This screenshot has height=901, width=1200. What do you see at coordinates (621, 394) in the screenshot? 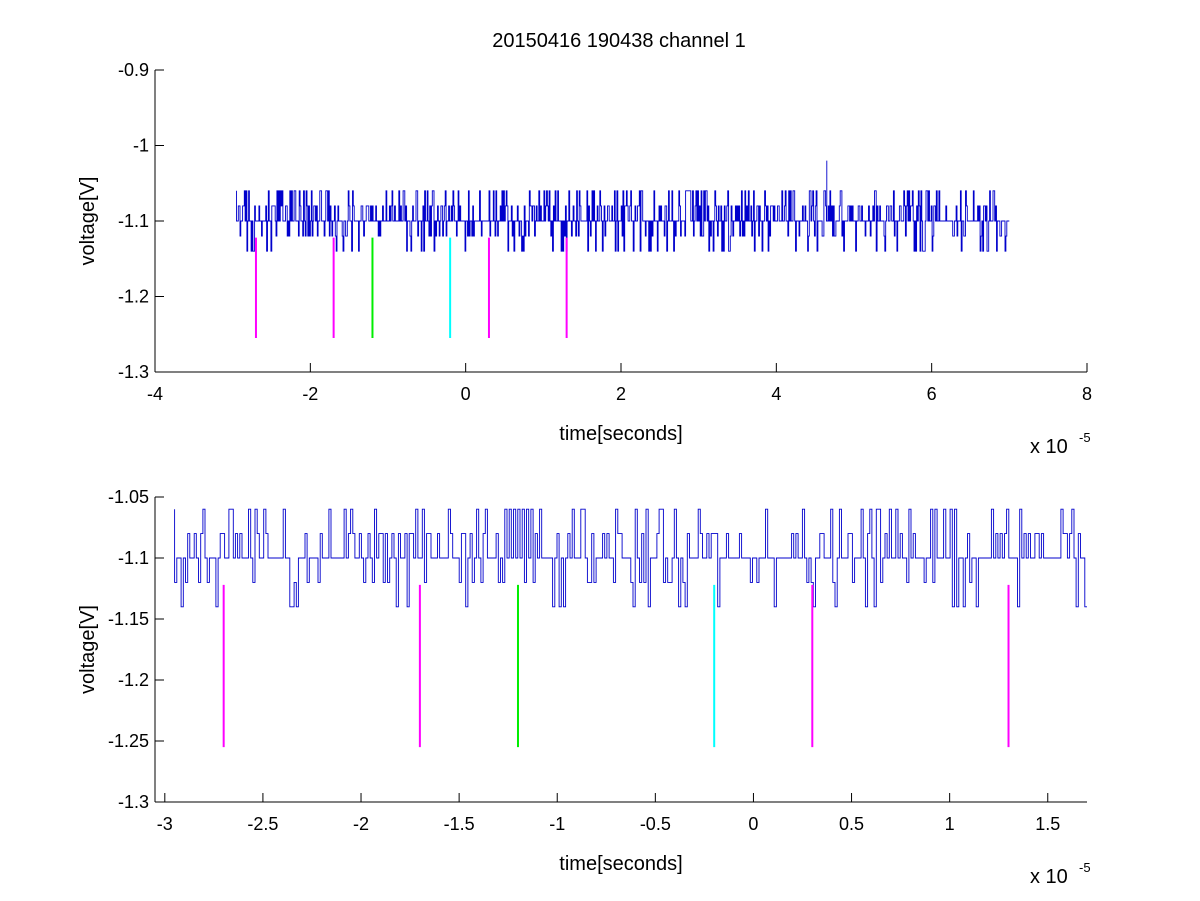
I see `x-tick-label: 2` at bounding box center [621, 394].